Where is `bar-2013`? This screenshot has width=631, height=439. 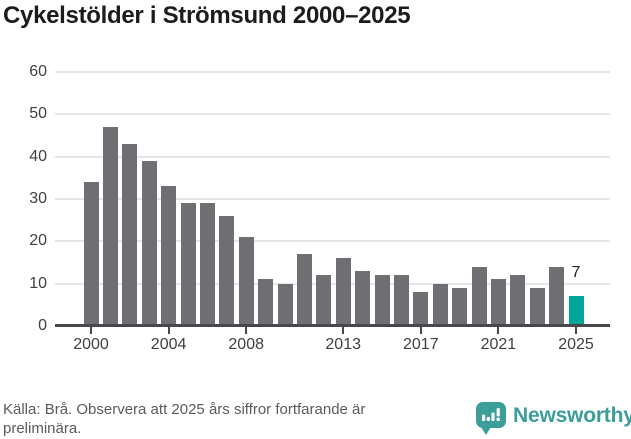 bar-2013 is located at coordinates (343, 292).